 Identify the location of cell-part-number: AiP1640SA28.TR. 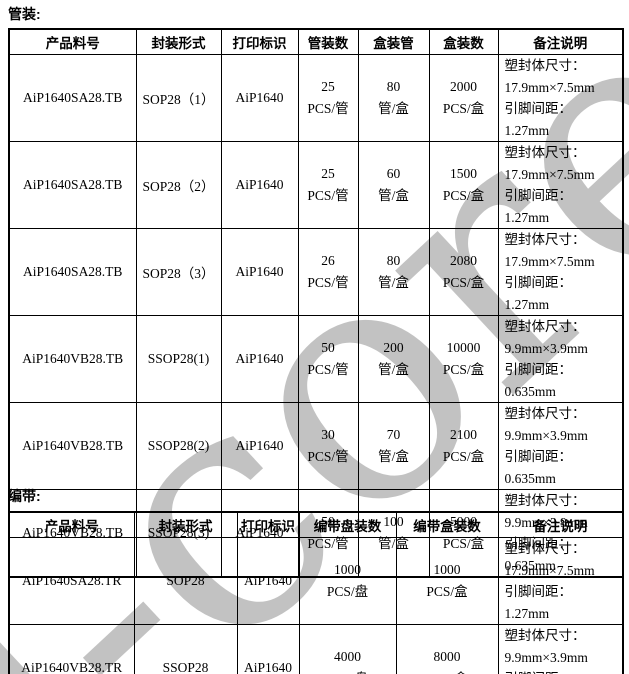
(71, 581).